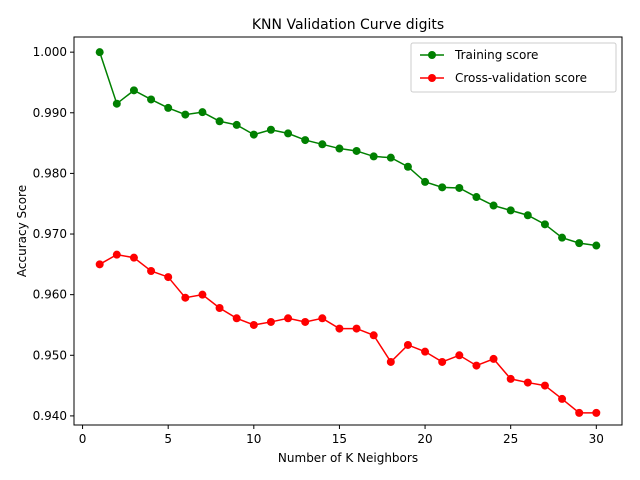 The image size is (640, 480). I want to click on legend: Training score Cross-validation score, so click(513, 67).